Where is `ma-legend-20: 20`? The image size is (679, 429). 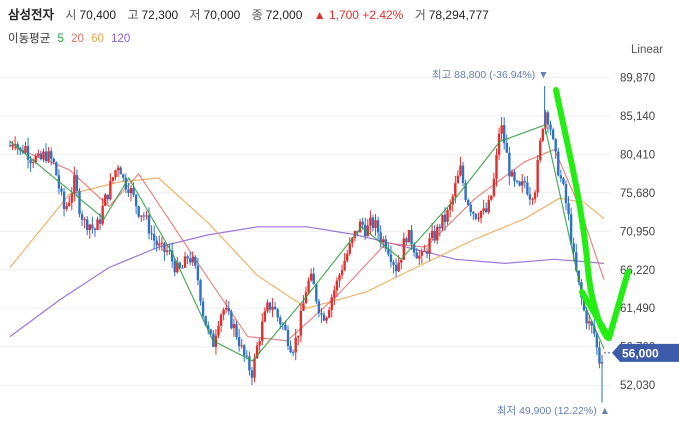 ma-legend-20: 20 is located at coordinates (77, 39).